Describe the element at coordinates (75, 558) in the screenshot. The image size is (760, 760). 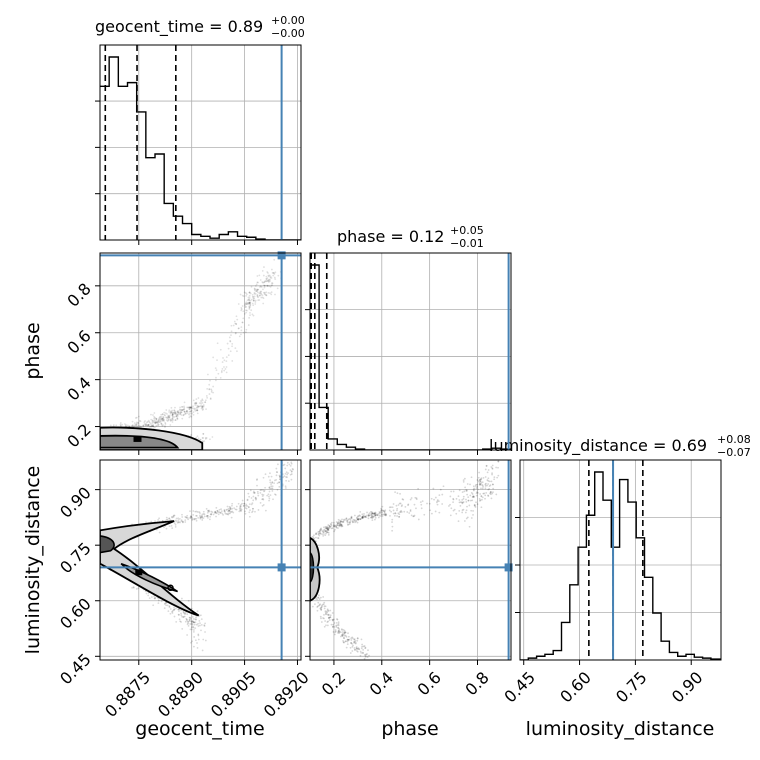
I see `y-tick-label: 0.75` at that location.